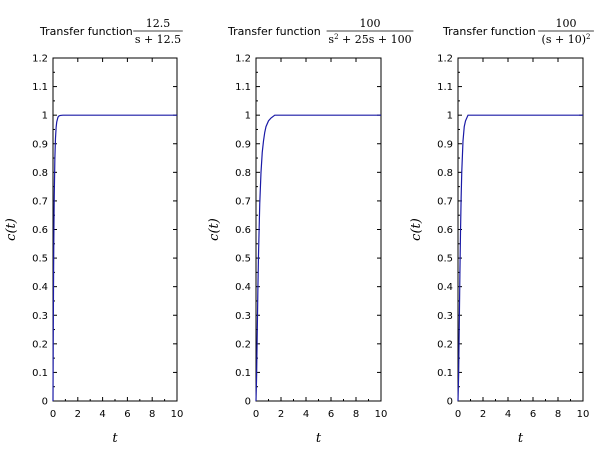  I want to click on title-fraction-denominator: s + 12.5, so click(158, 39).